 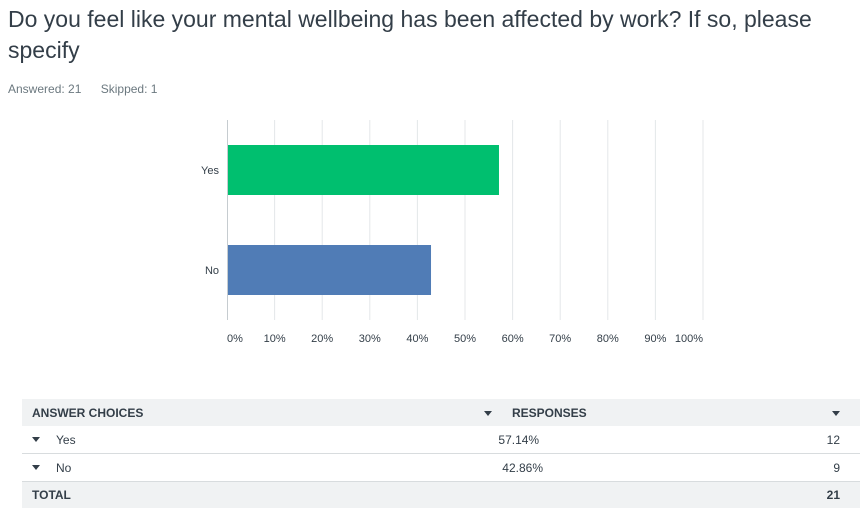 I want to click on x-tick-label: 60%, so click(x=513, y=339).